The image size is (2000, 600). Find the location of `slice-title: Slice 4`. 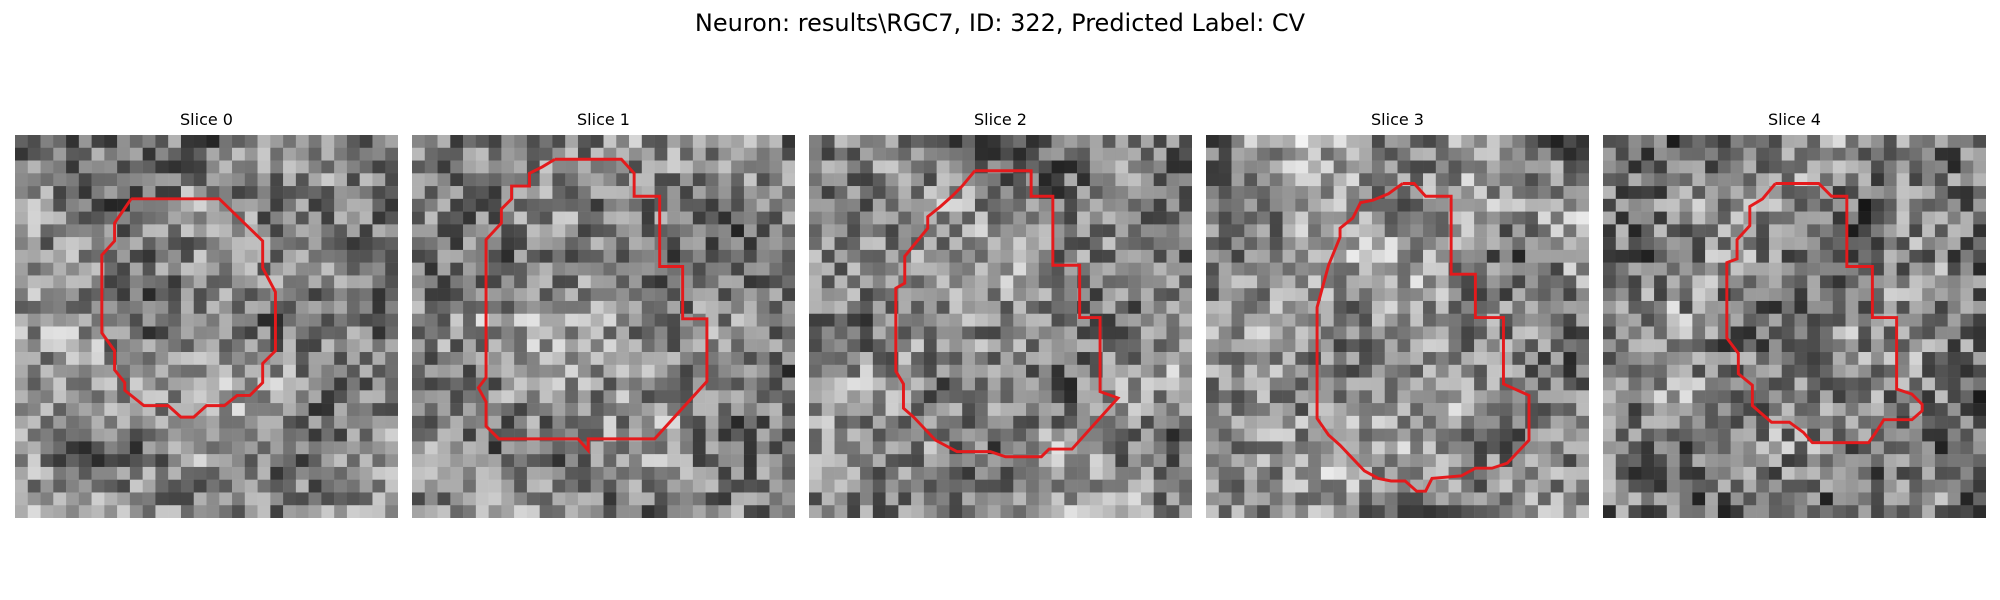

slice-title: Slice 4 is located at coordinates (1794, 119).